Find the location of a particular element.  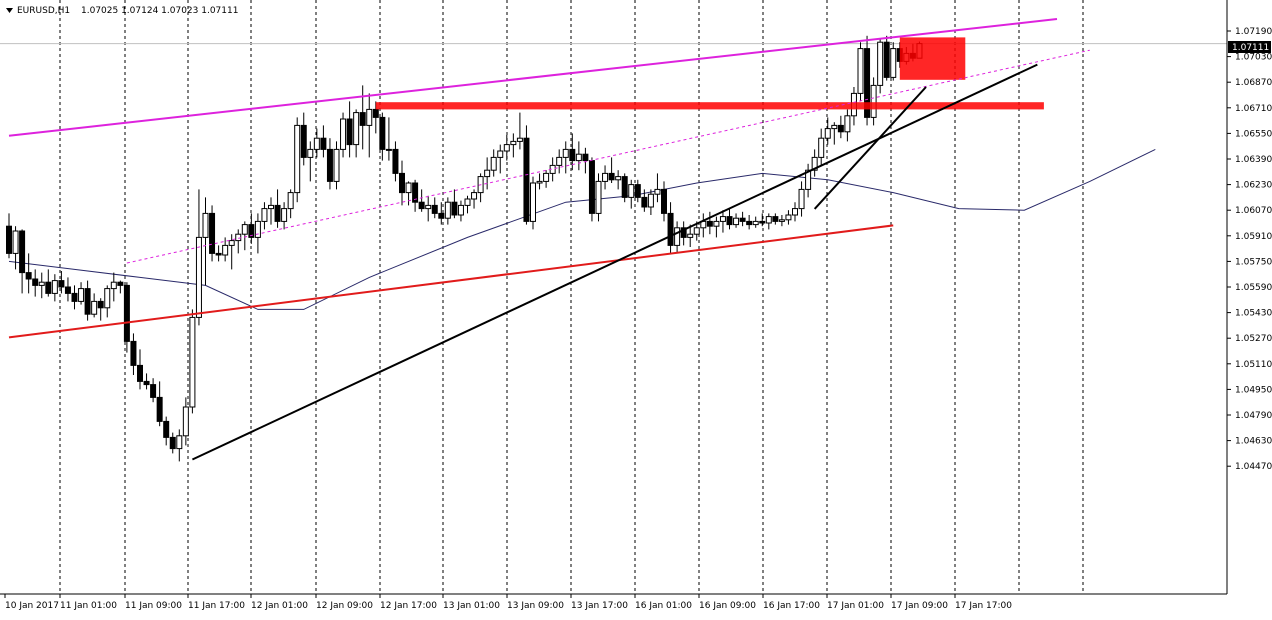

price-tick-label: 1.05270 is located at coordinates (1253, 339).